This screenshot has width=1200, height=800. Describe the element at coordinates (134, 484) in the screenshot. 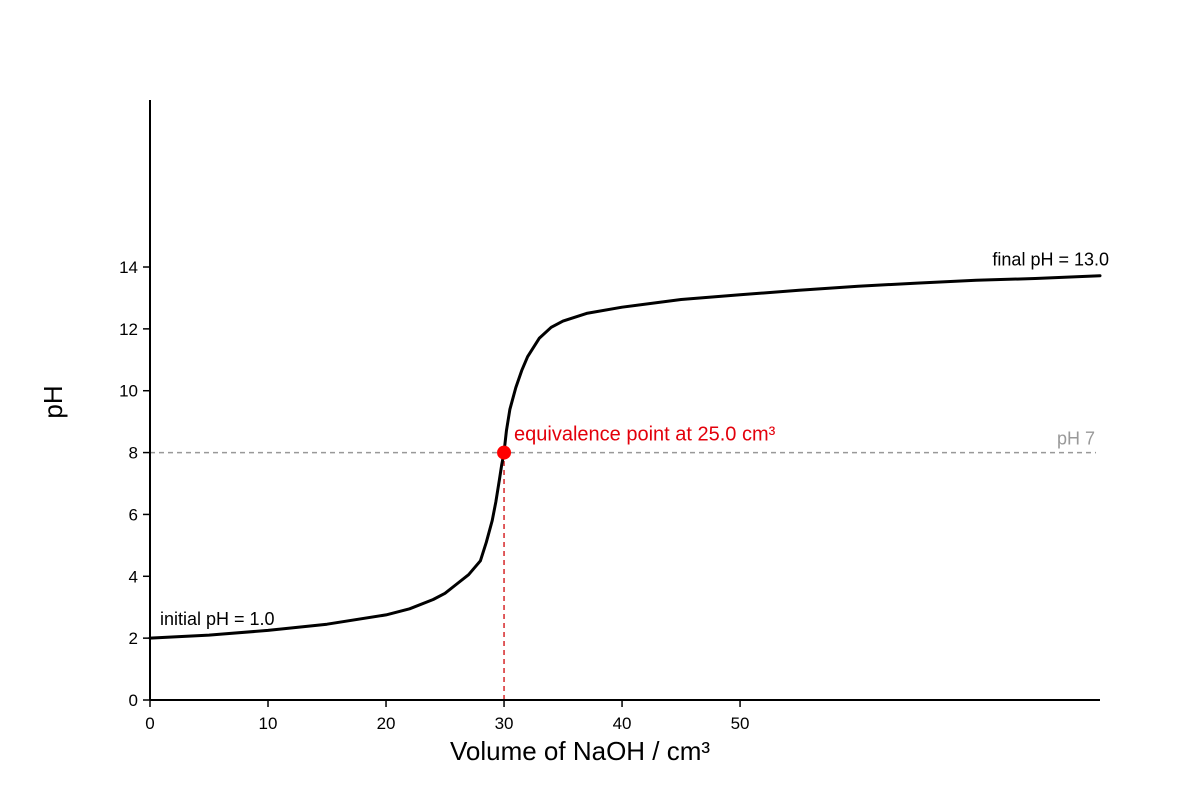

I see `y-ticks: 0 2 4 6 8 10 12 14` at that location.